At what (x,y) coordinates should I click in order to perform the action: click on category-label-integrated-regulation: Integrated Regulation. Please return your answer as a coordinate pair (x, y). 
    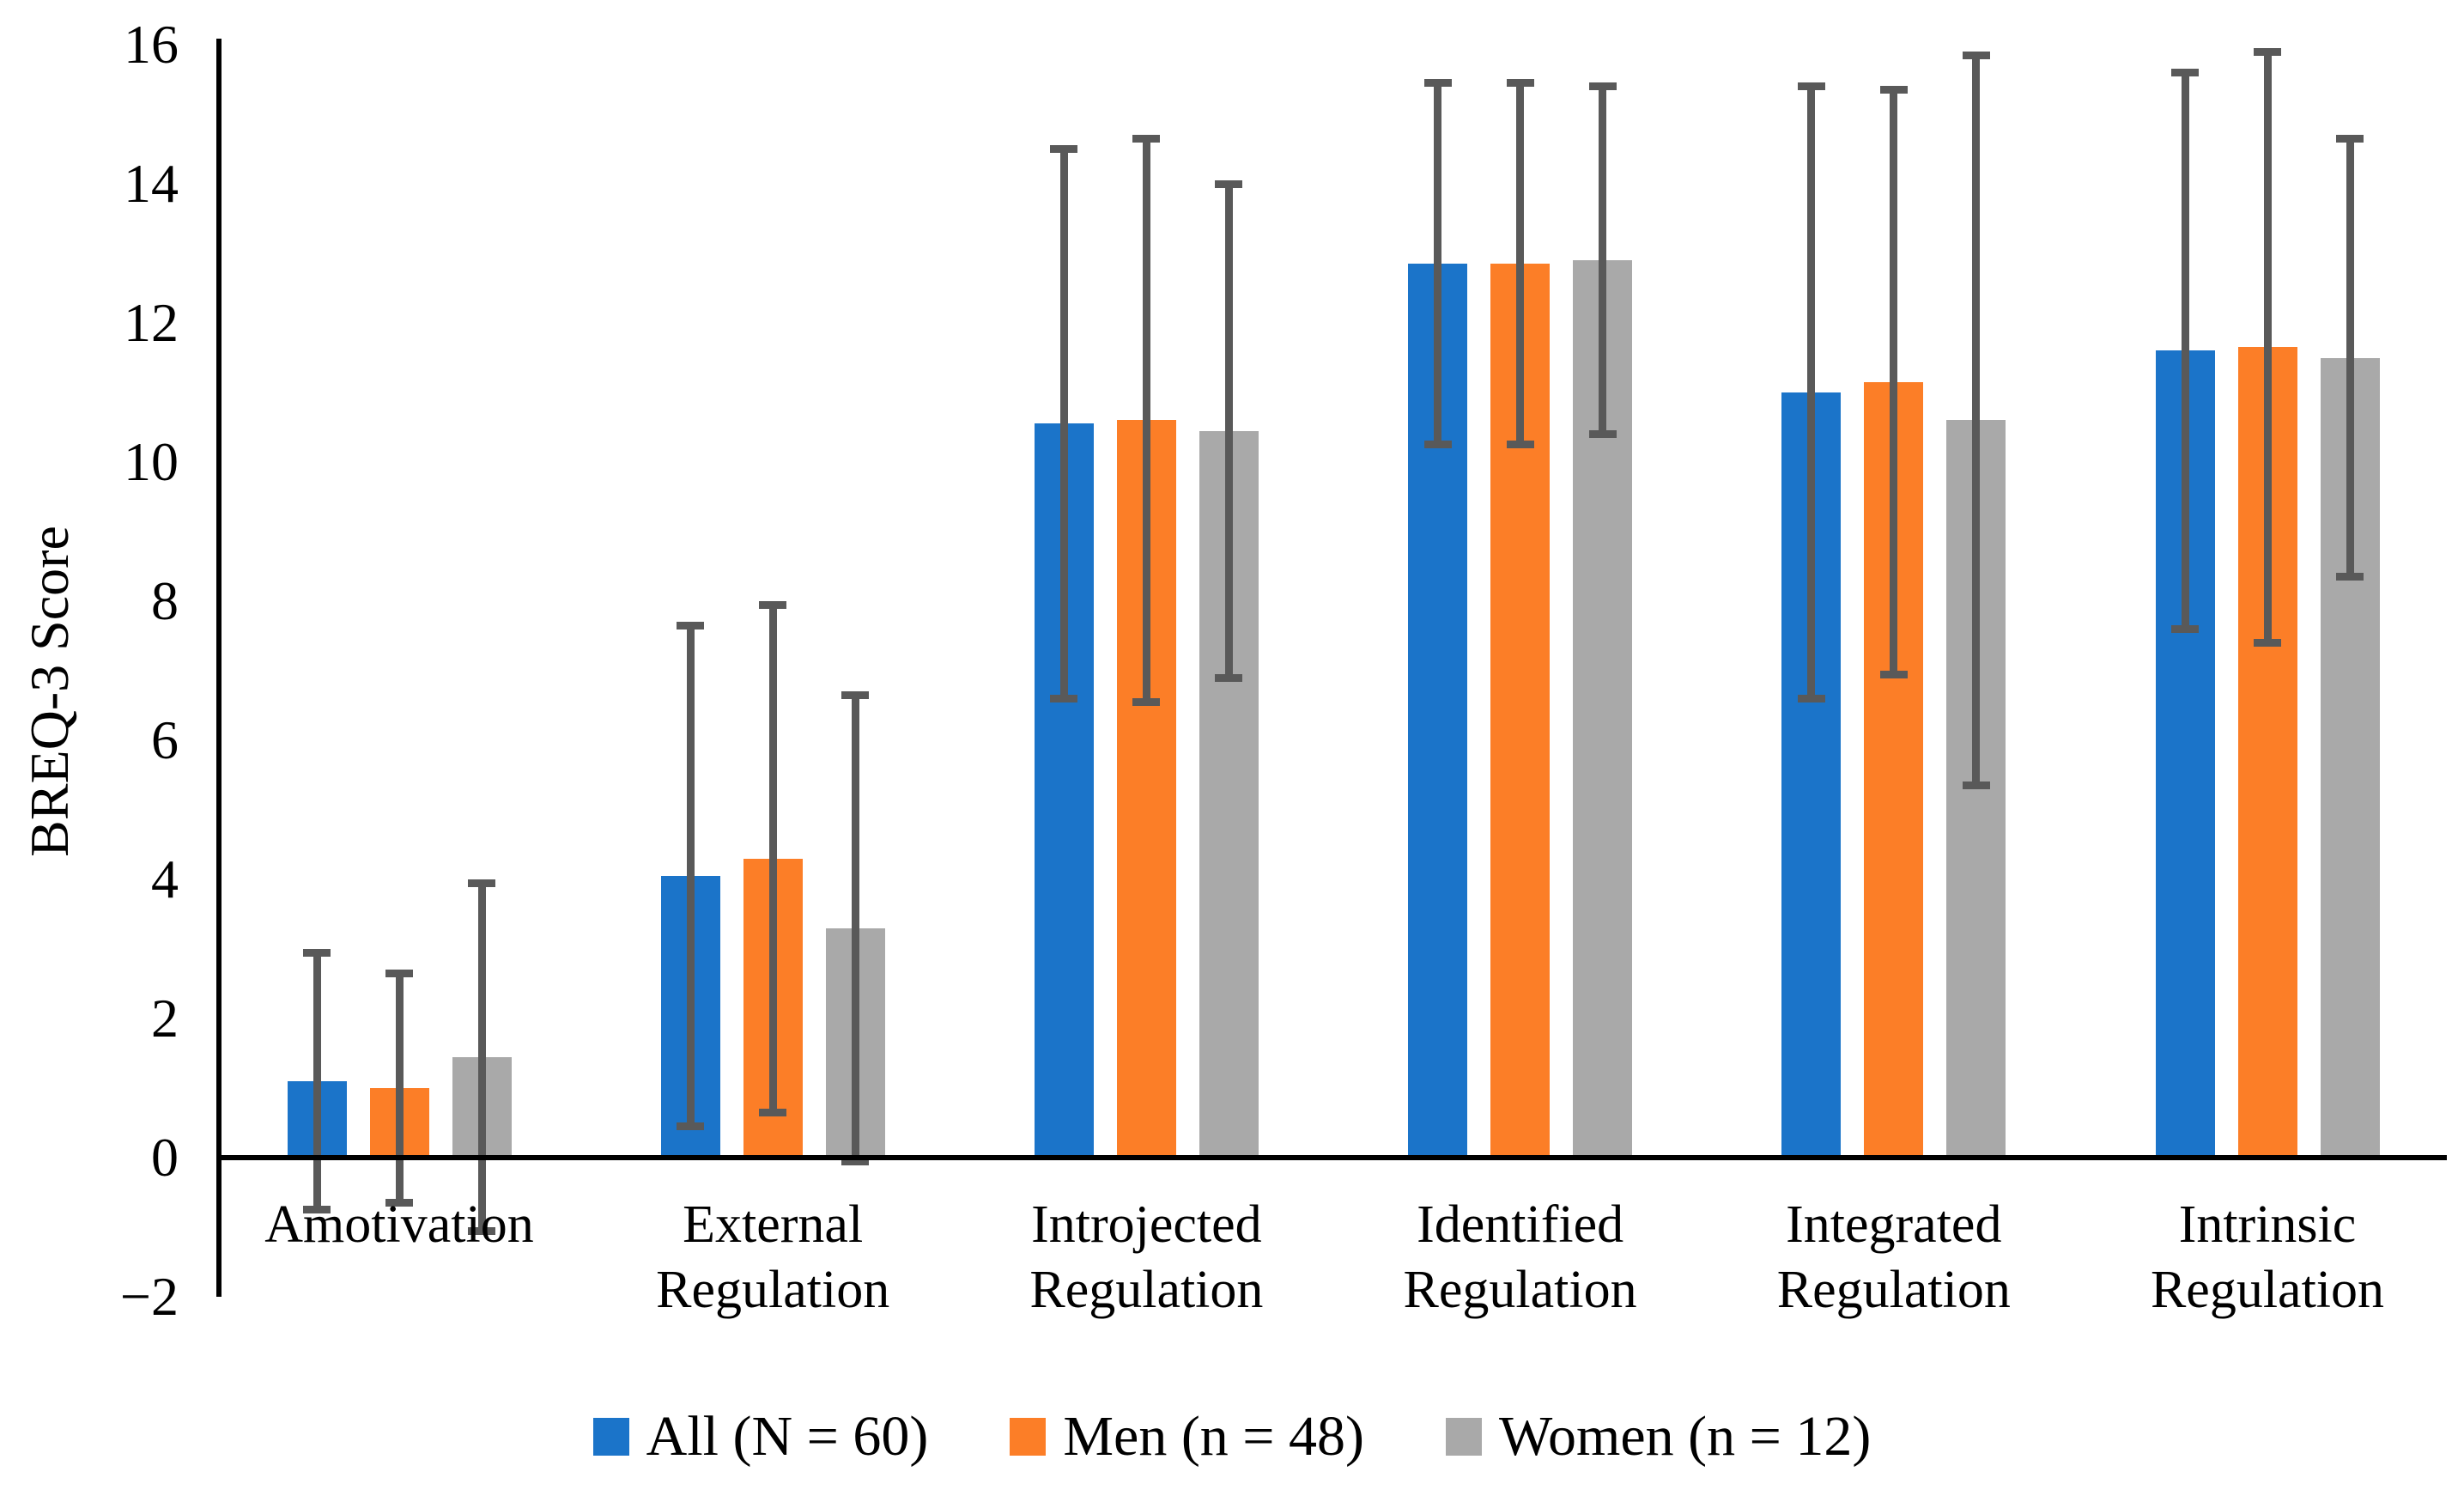
    Looking at the image, I should click on (1893, 1257).